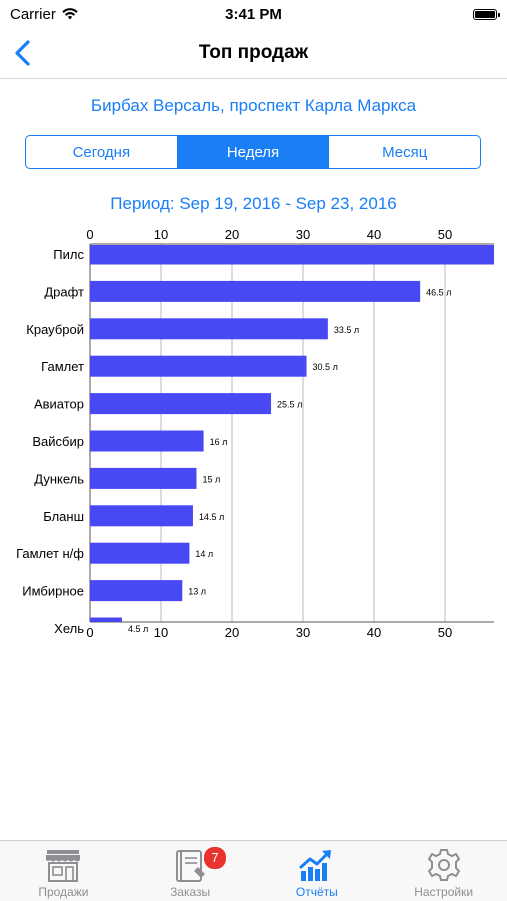 This screenshot has height=901, width=507. What do you see at coordinates (486, 14) in the screenshot?
I see `battery-icon` at bounding box center [486, 14].